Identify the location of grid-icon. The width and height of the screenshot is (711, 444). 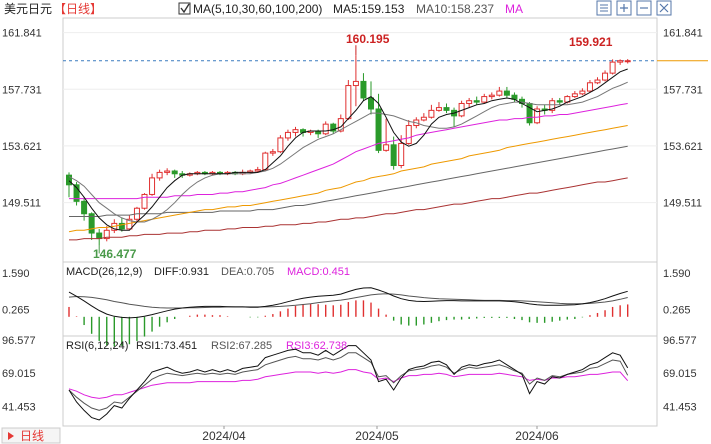
(604, 8).